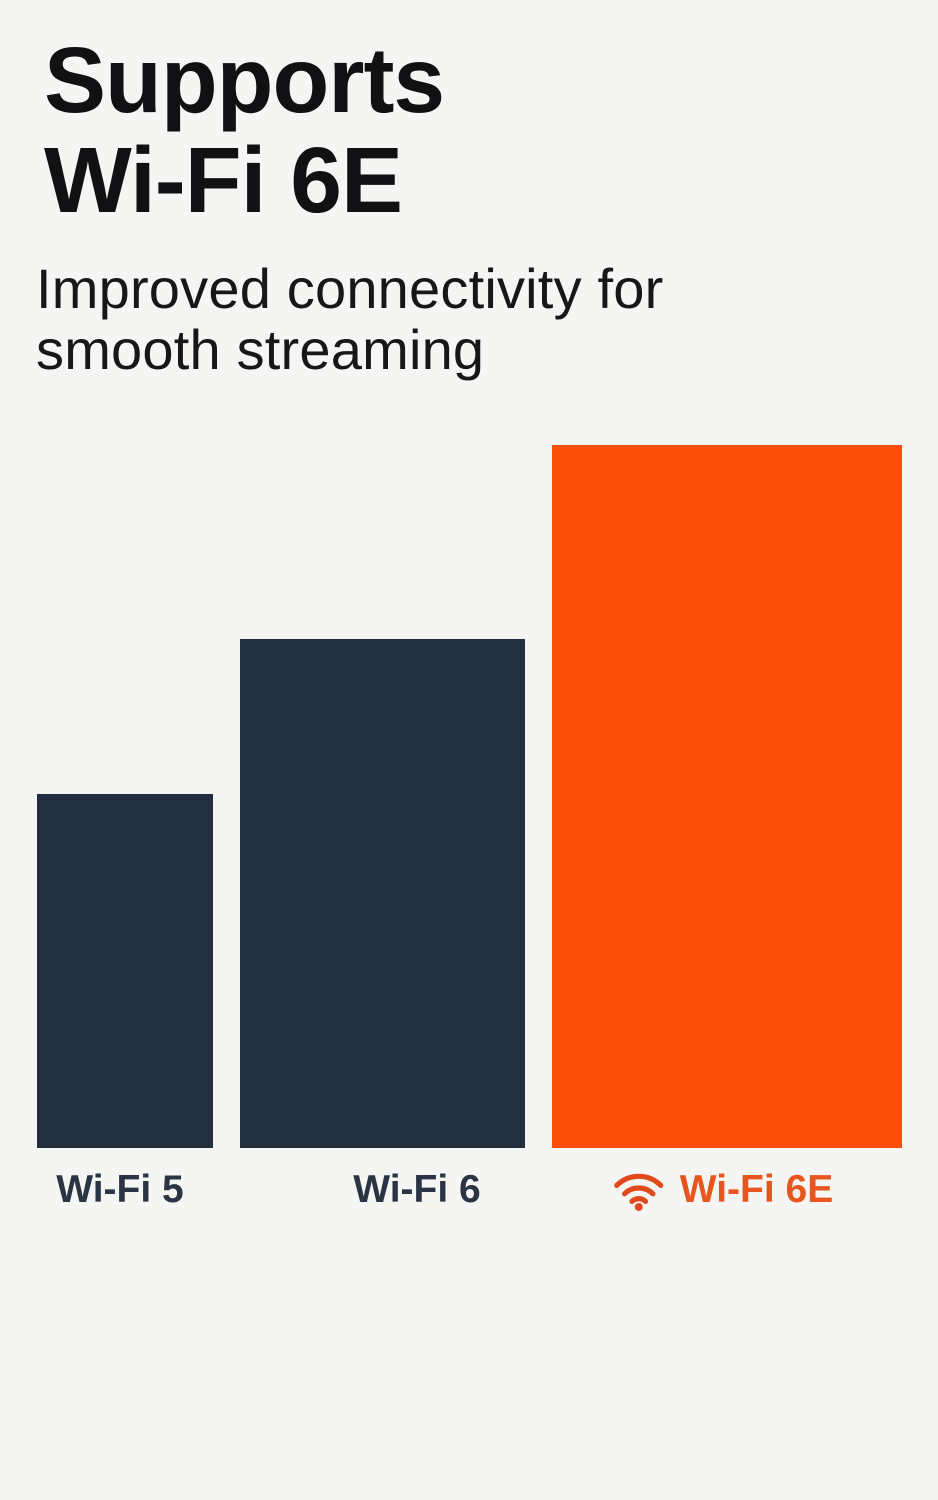 The width and height of the screenshot is (938, 1500). I want to click on page-subtitle-line2: smooth streaming, so click(260, 349).